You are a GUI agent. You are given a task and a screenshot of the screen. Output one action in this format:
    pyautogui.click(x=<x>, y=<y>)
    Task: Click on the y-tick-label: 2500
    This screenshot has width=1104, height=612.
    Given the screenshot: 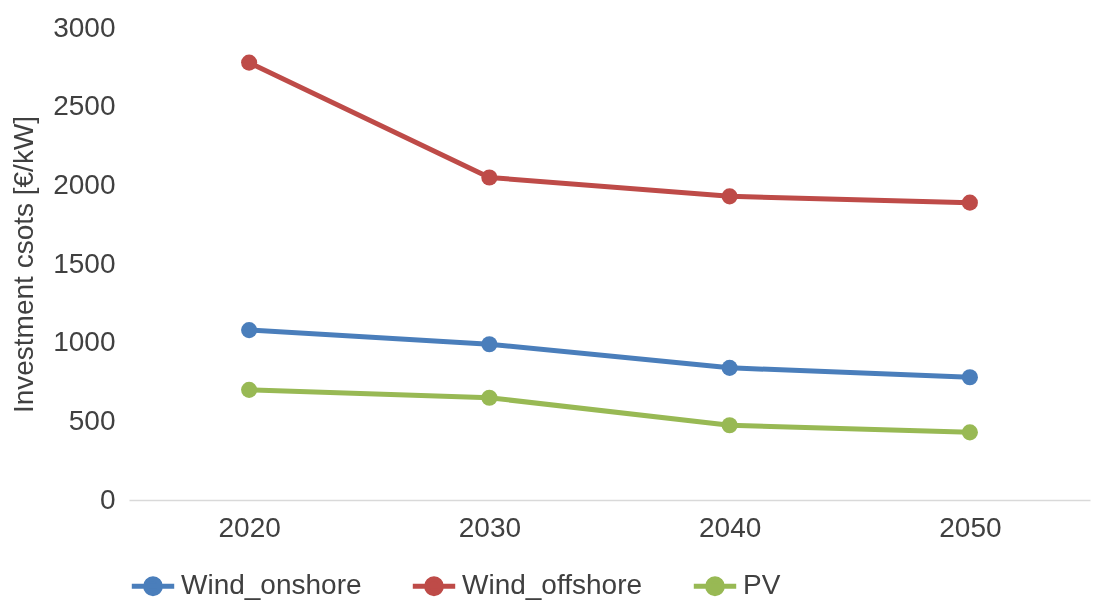 What is the action you would take?
    pyautogui.click(x=84, y=106)
    